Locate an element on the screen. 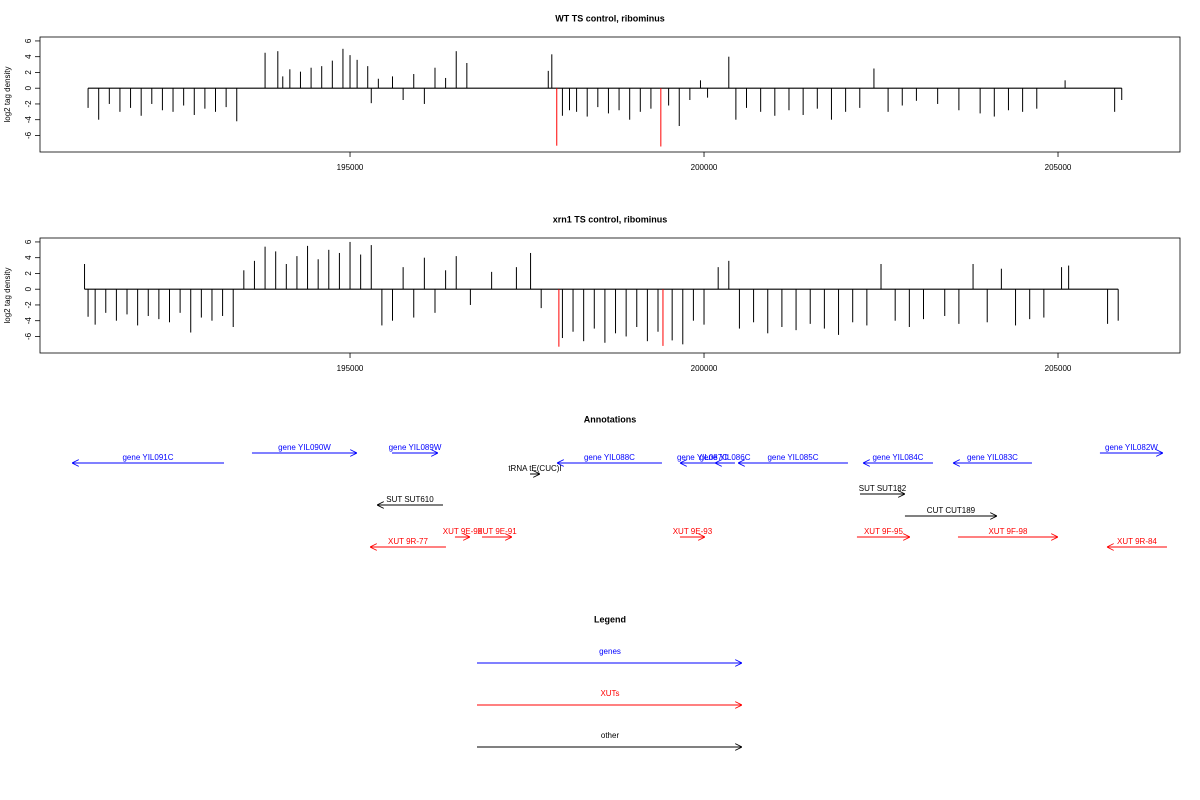 This screenshot has height=800, width=1200. feature-label: XUT 9E-90 is located at coordinates (463, 531).